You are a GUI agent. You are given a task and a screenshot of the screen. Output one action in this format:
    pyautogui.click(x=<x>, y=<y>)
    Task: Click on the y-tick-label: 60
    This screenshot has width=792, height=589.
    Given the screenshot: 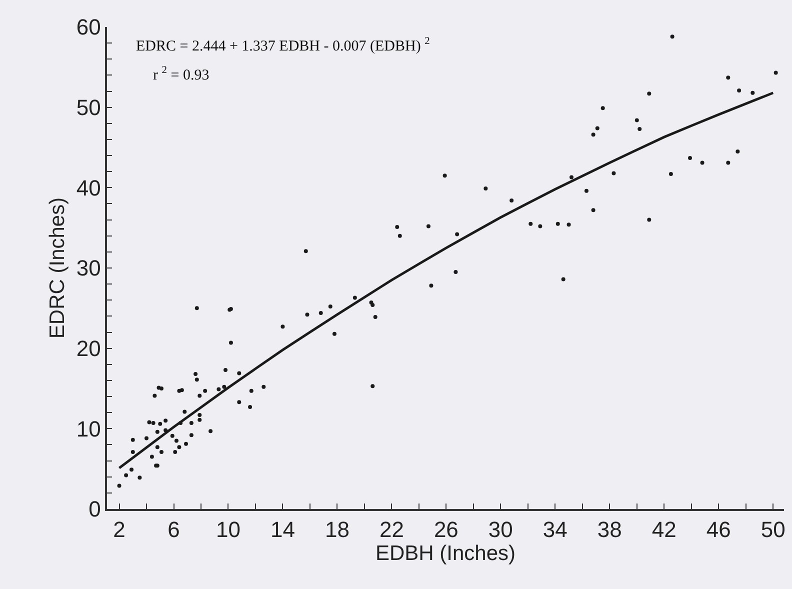 What is the action you would take?
    pyautogui.click(x=88, y=27)
    